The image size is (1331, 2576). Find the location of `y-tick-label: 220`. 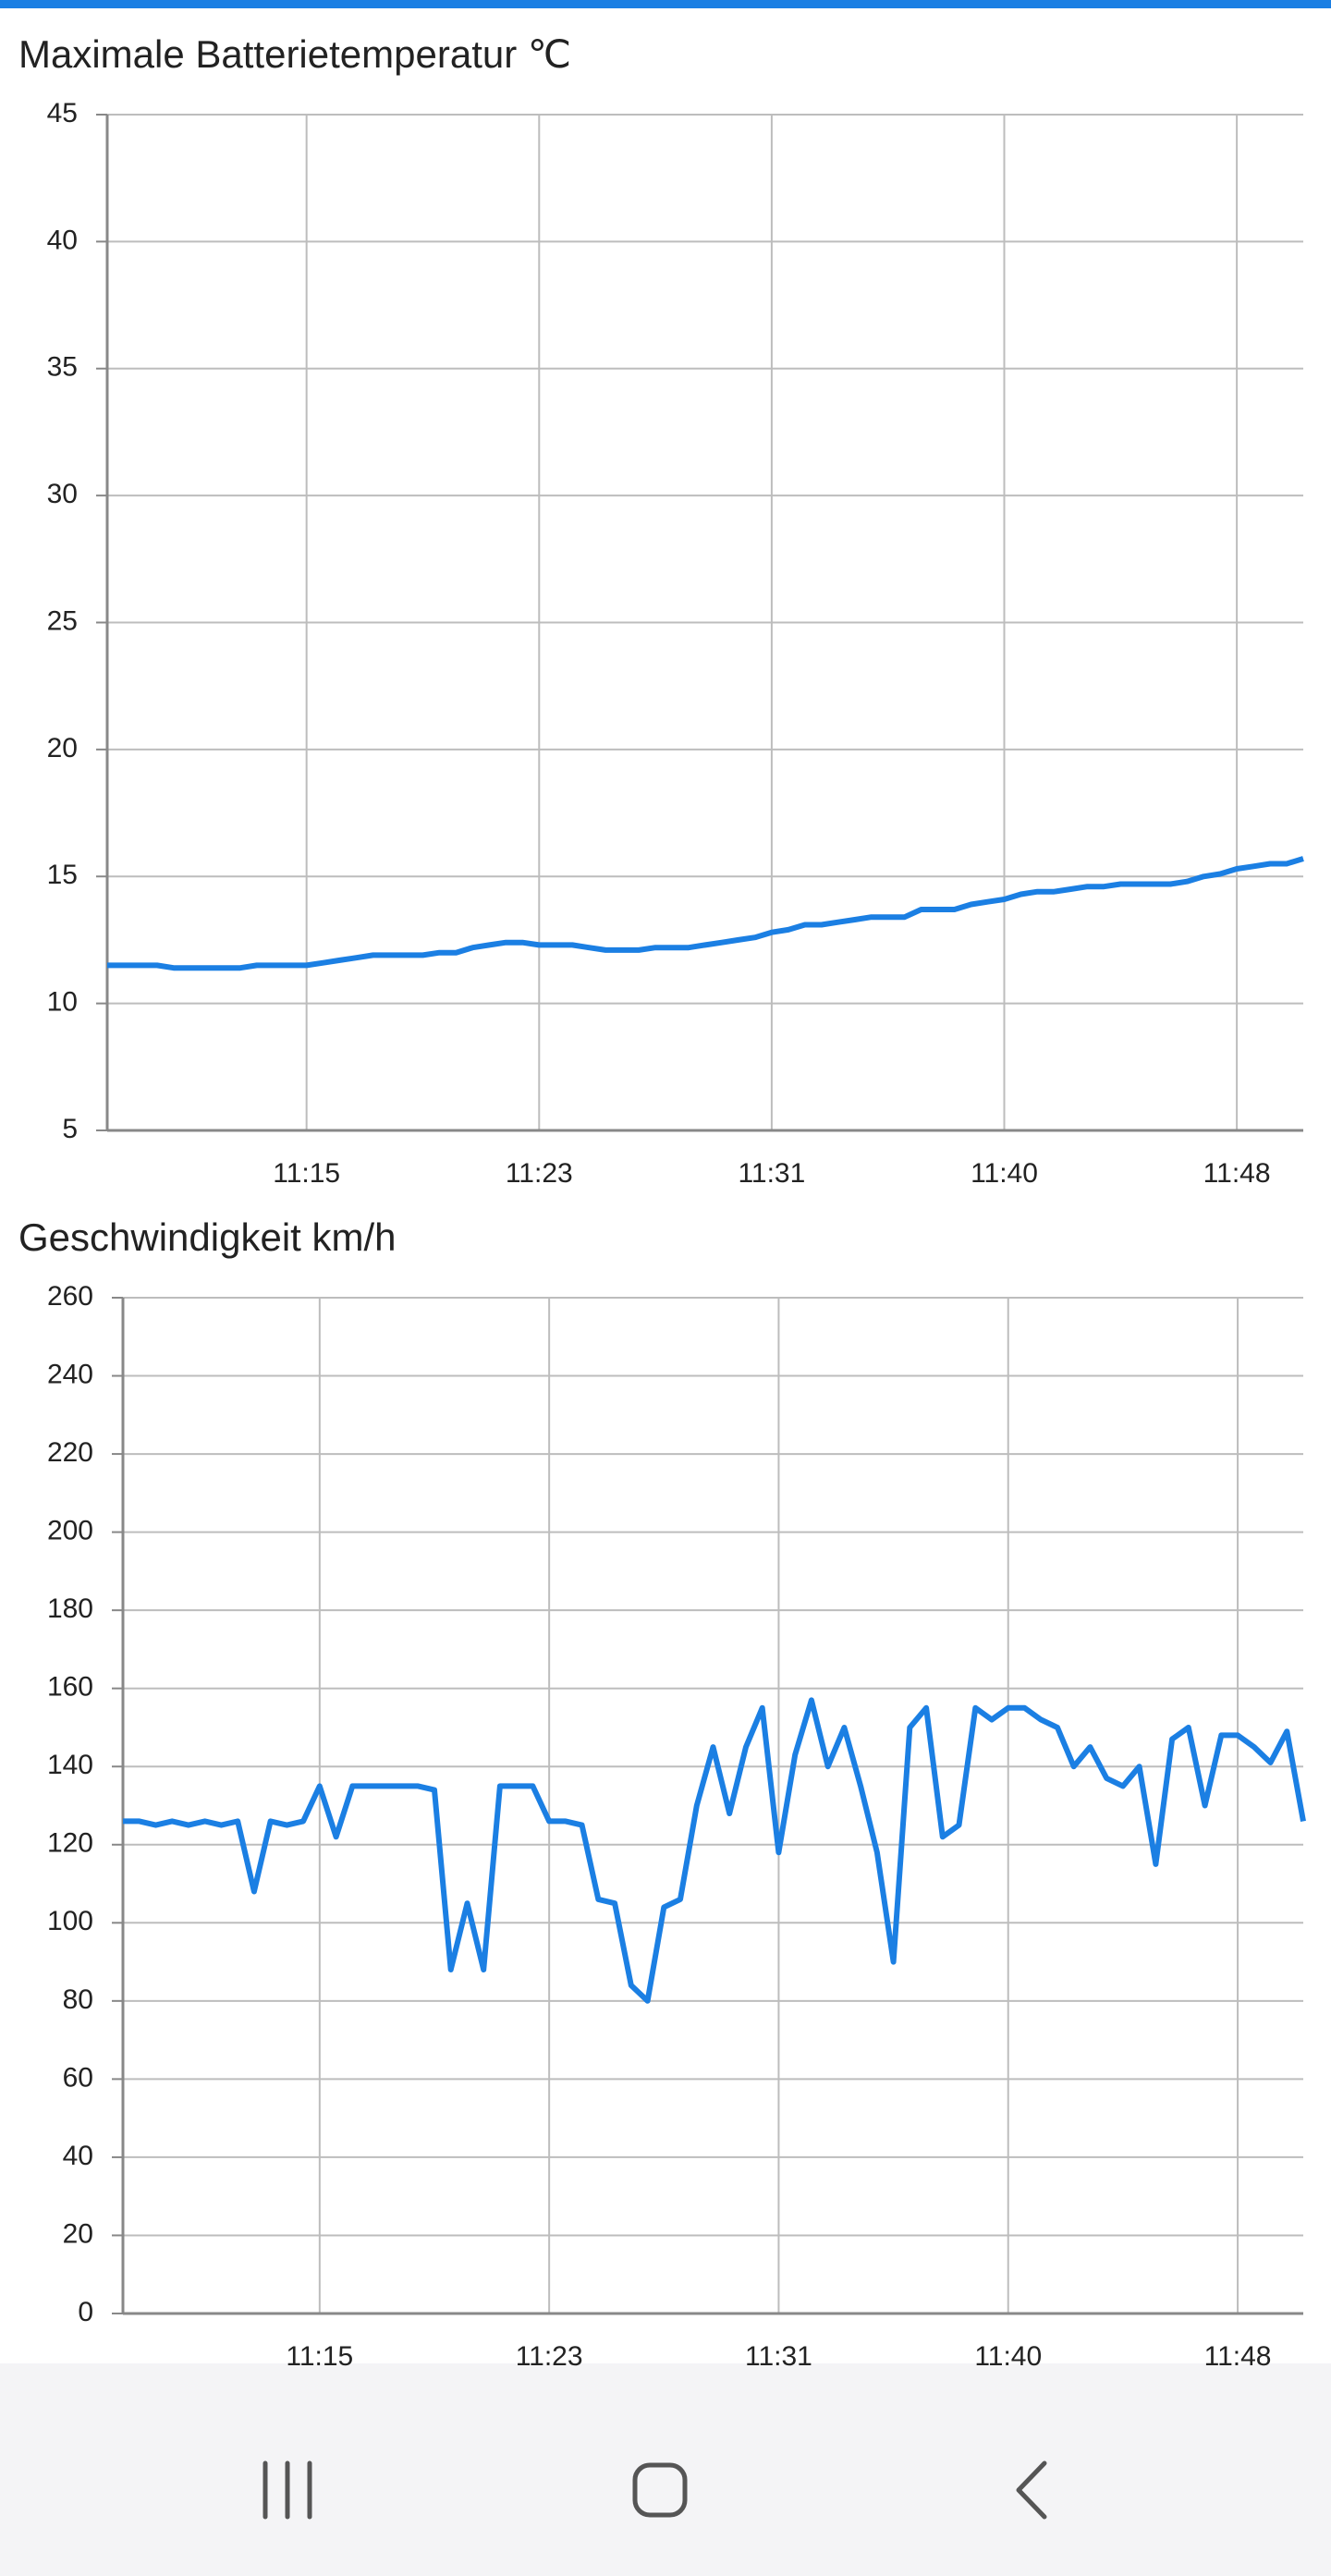

y-tick-label: 220 is located at coordinates (70, 1452).